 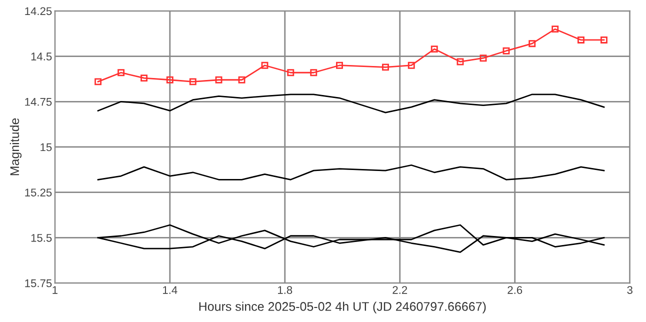 What do you see at coordinates (41, 238) in the screenshot?
I see `y-tick-label: 15.5` at bounding box center [41, 238].